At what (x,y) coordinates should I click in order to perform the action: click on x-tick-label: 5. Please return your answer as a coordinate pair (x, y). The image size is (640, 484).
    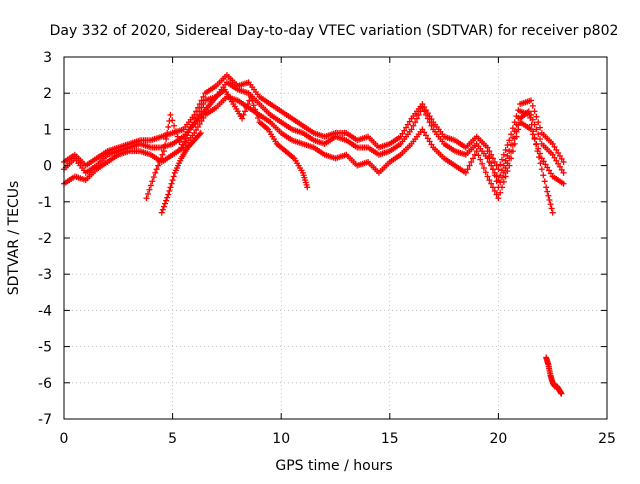
    Looking at the image, I should click on (172, 439).